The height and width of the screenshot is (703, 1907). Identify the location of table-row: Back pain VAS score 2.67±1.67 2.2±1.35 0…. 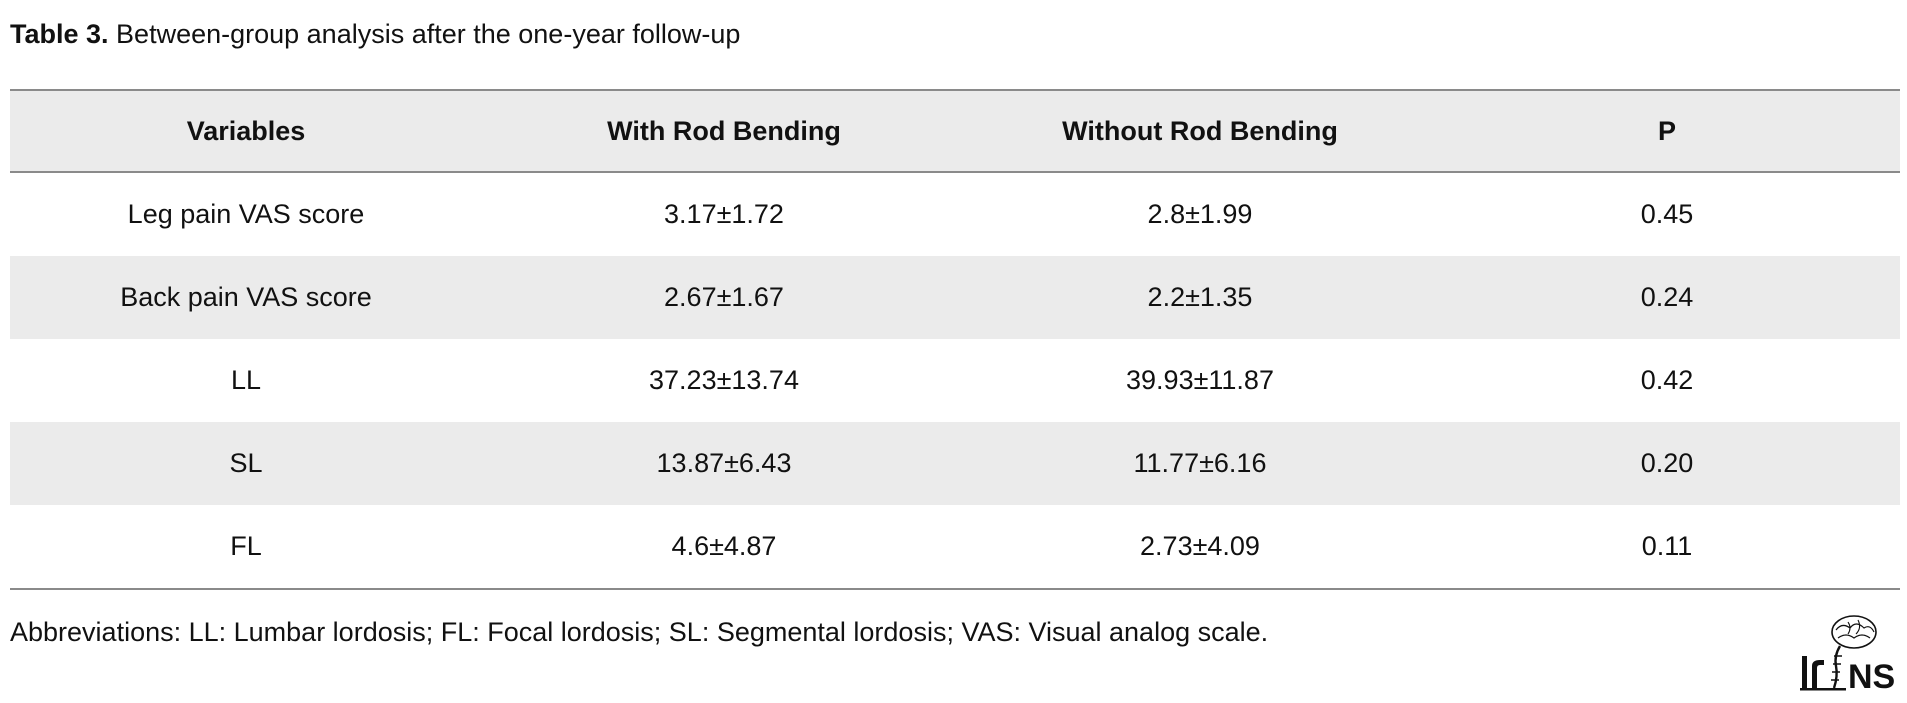
(955, 297).